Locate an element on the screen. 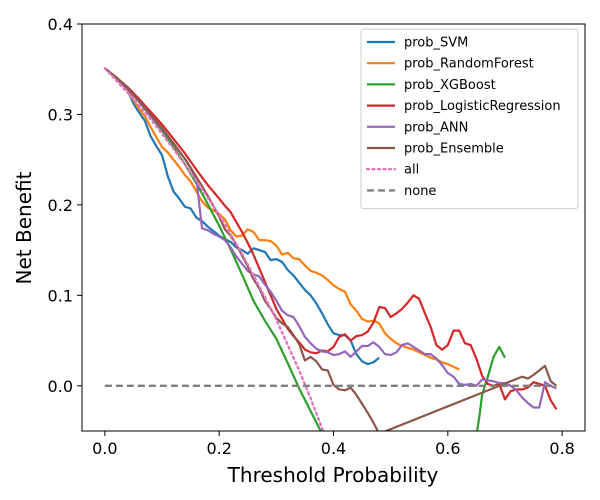 This screenshot has height=500, width=600. legend-label: none is located at coordinates (420, 191).